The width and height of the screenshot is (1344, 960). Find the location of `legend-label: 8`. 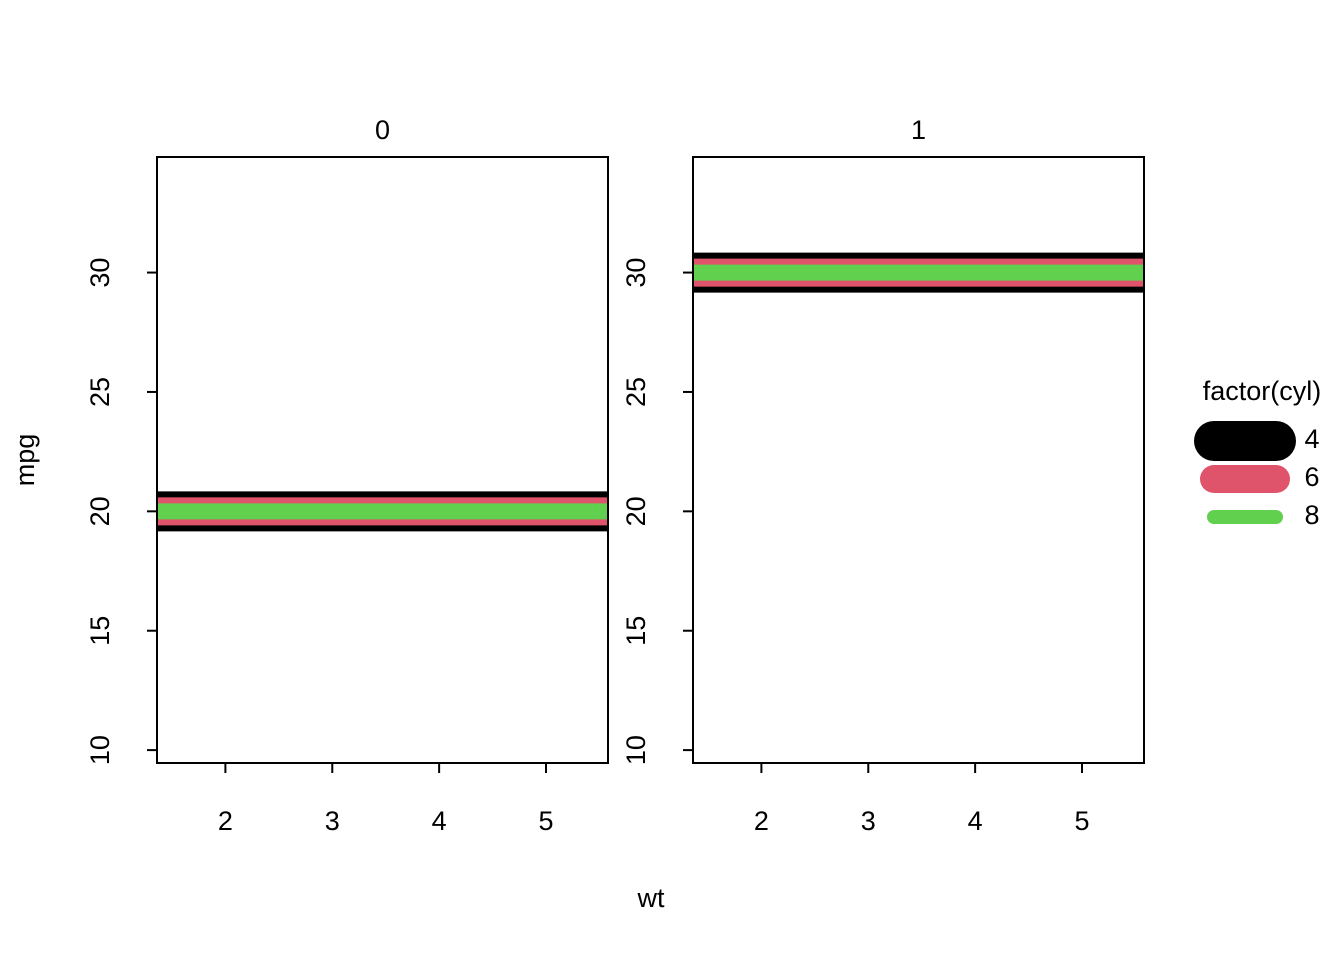

legend-label: 8 is located at coordinates (1311, 515).